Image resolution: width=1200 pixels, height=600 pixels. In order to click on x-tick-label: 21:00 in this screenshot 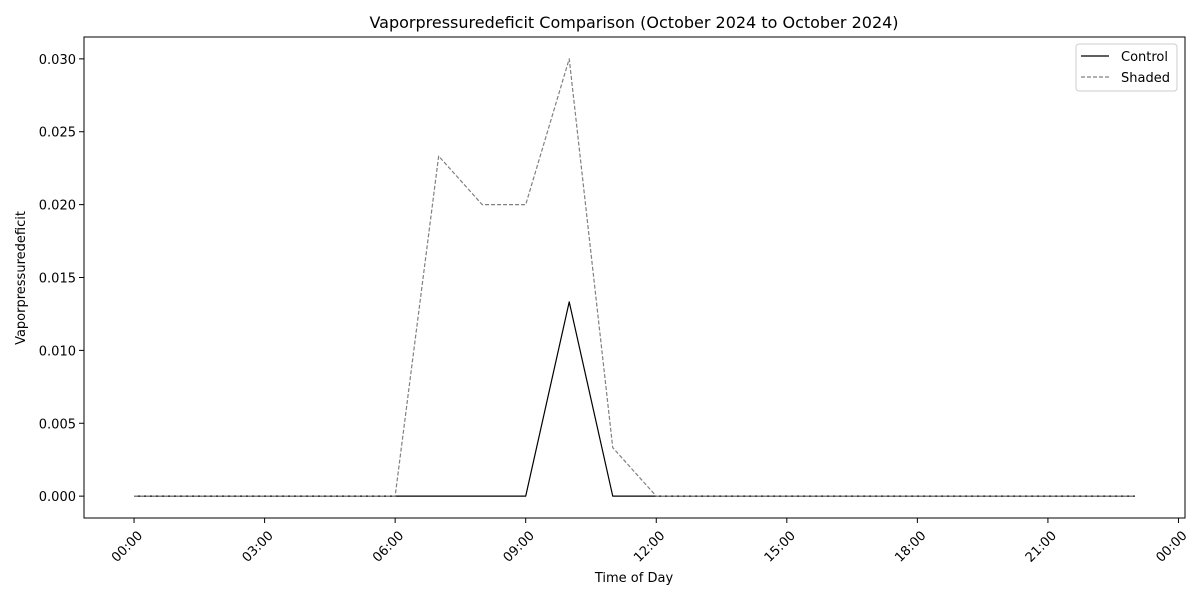, I will do `click(1041, 546)`.